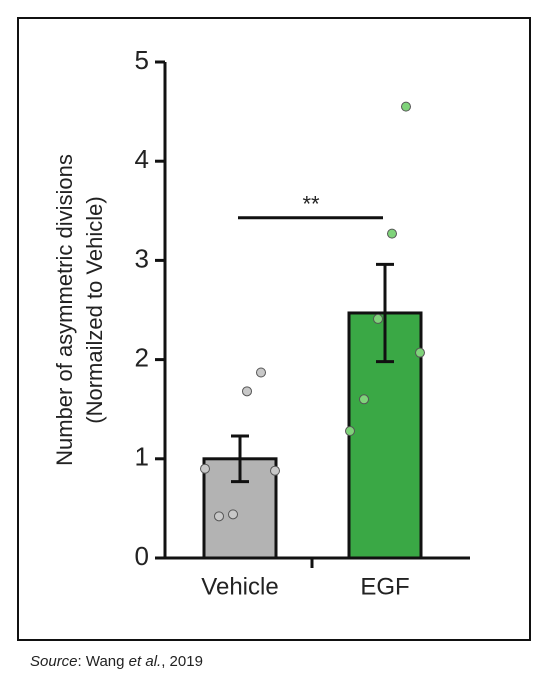  What do you see at coordinates (94, 309) in the screenshot?
I see `y-axis-title-line: (Normailzed to Vehicle)` at bounding box center [94, 309].